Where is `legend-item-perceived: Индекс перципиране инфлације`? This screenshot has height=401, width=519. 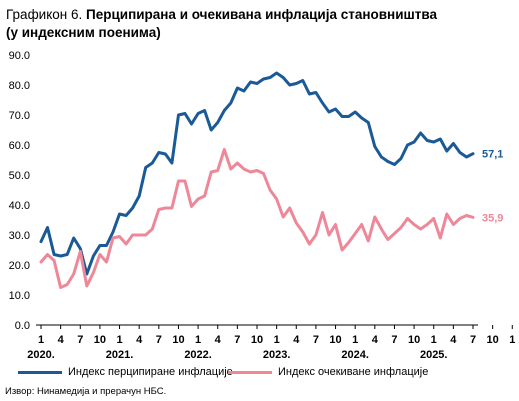 legend-item-perceived: Индекс перципиране инфлације is located at coordinates (125, 372).